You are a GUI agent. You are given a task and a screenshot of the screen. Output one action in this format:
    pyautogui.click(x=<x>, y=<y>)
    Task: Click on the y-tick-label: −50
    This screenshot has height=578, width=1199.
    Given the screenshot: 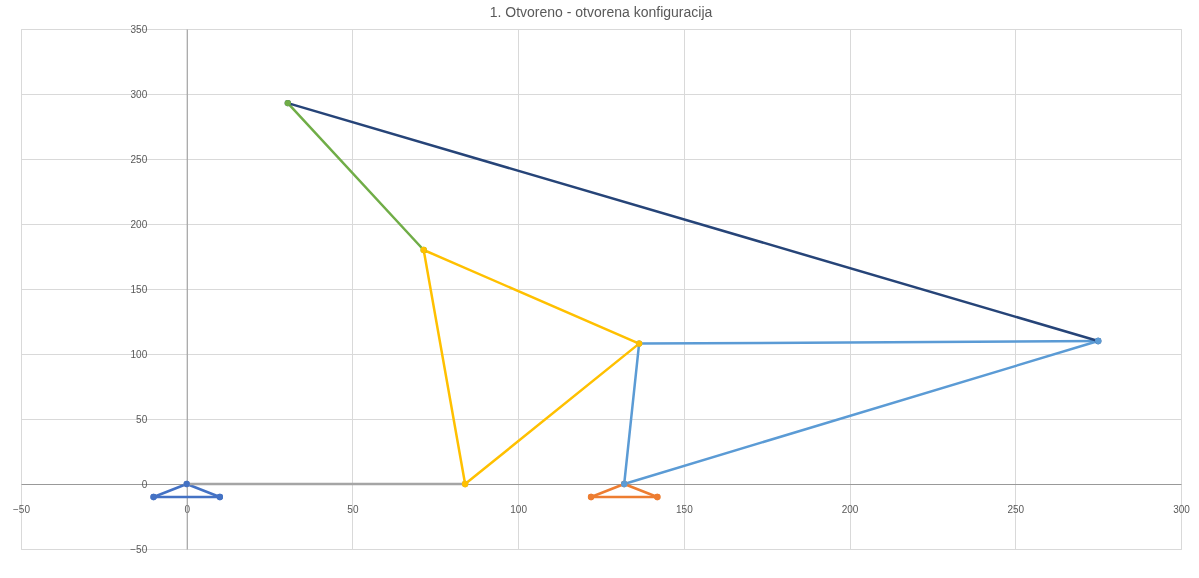 What is the action you would take?
    pyautogui.click(x=139, y=549)
    